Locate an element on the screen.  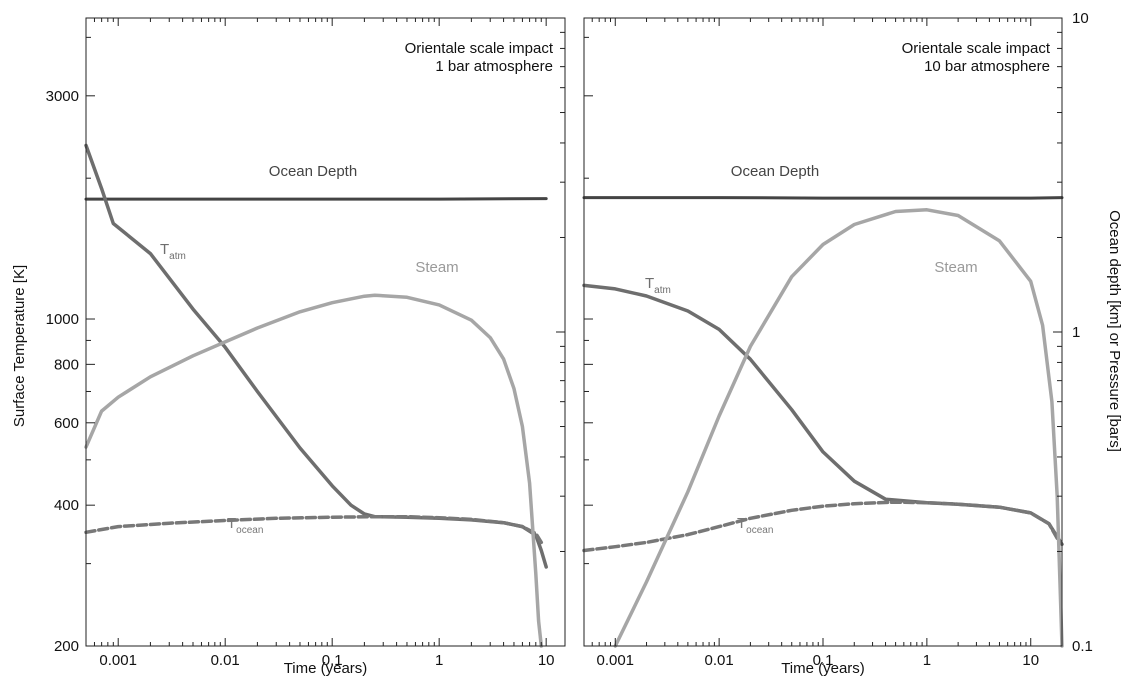
left-t-atm-subscript: atm is located at coordinates (177, 256).